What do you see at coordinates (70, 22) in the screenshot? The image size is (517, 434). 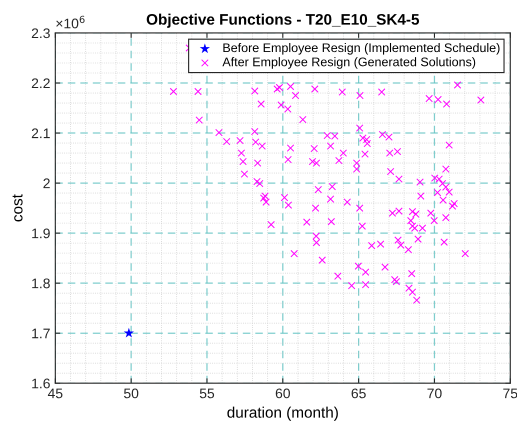 I see `text: ×10$^{6}$` at bounding box center [70, 22].